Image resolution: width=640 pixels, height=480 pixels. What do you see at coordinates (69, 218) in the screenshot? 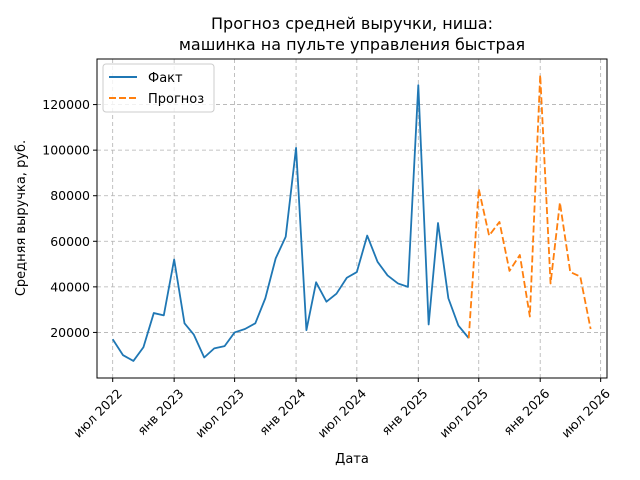
I see `y-axis-ticks: 20000 40000 60000 80000 100000 120000` at bounding box center [69, 218].